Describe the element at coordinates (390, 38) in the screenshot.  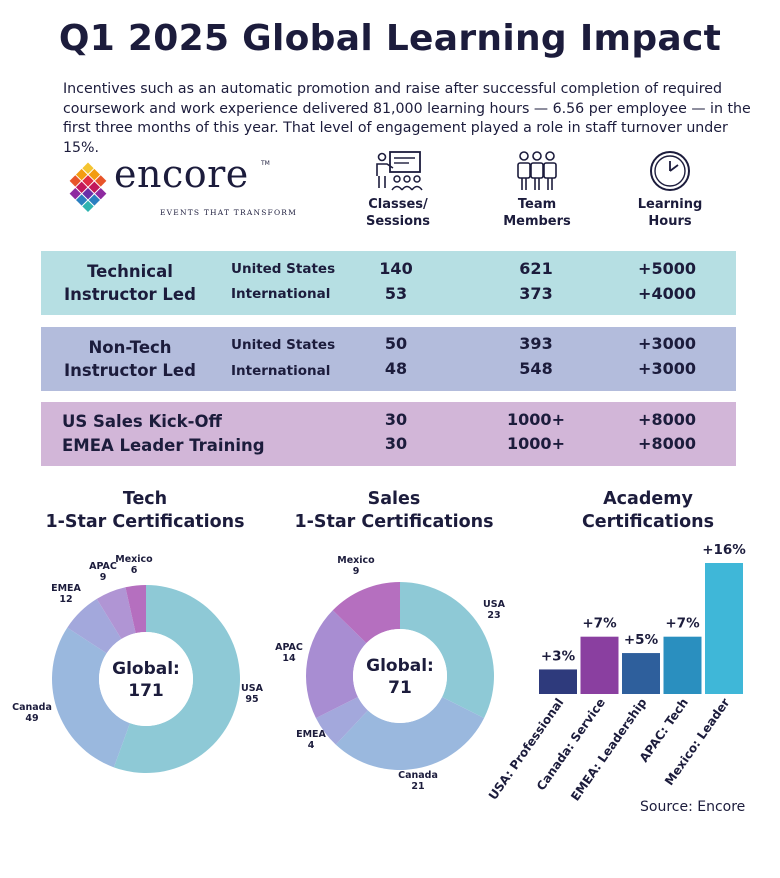
I see `page-title: Q1 2025 Global Learning Impact` at that location.